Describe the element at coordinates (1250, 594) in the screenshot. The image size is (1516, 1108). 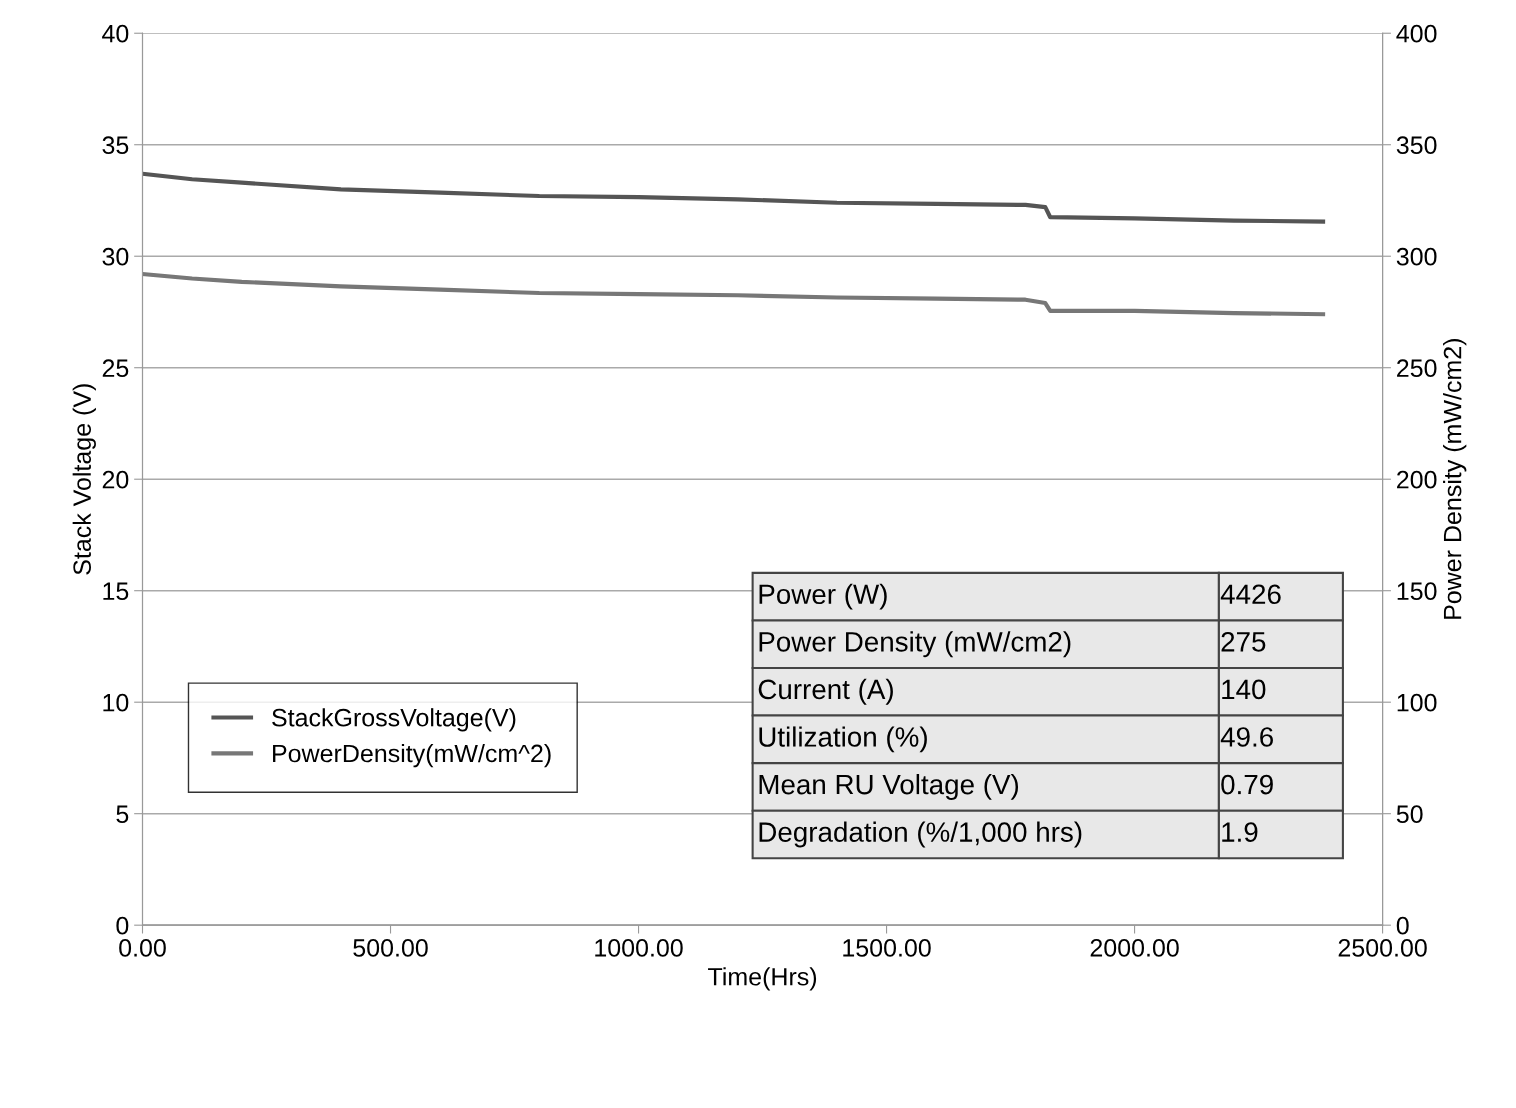
I see `annotation: 4426` at that location.